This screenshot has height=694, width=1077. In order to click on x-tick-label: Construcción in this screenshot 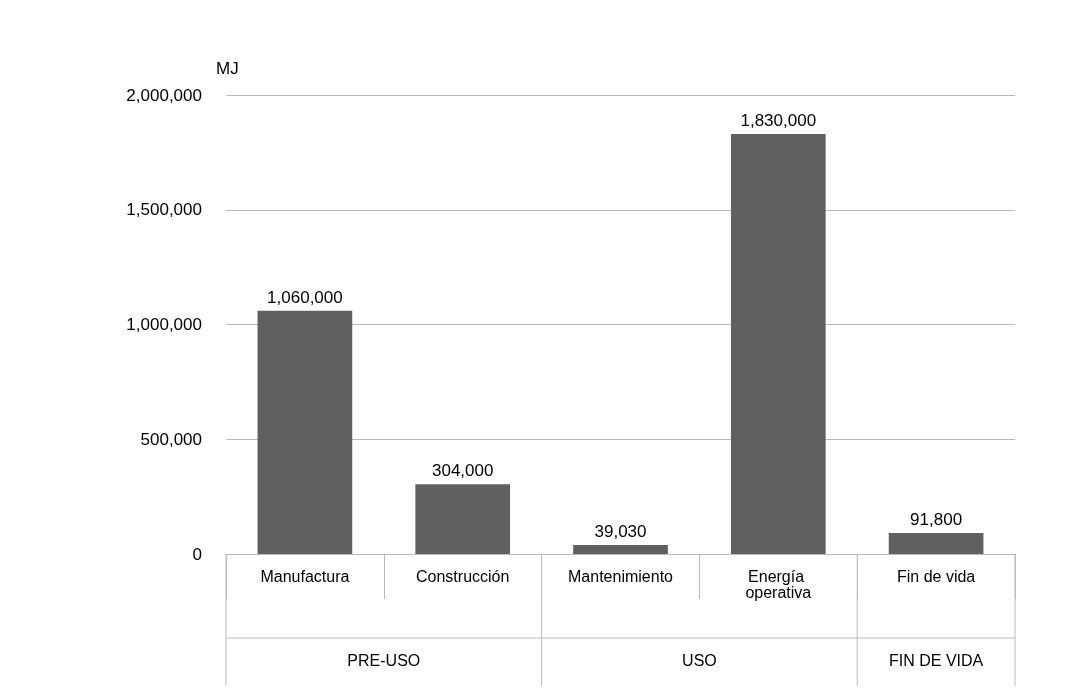, I will do `click(463, 576)`.